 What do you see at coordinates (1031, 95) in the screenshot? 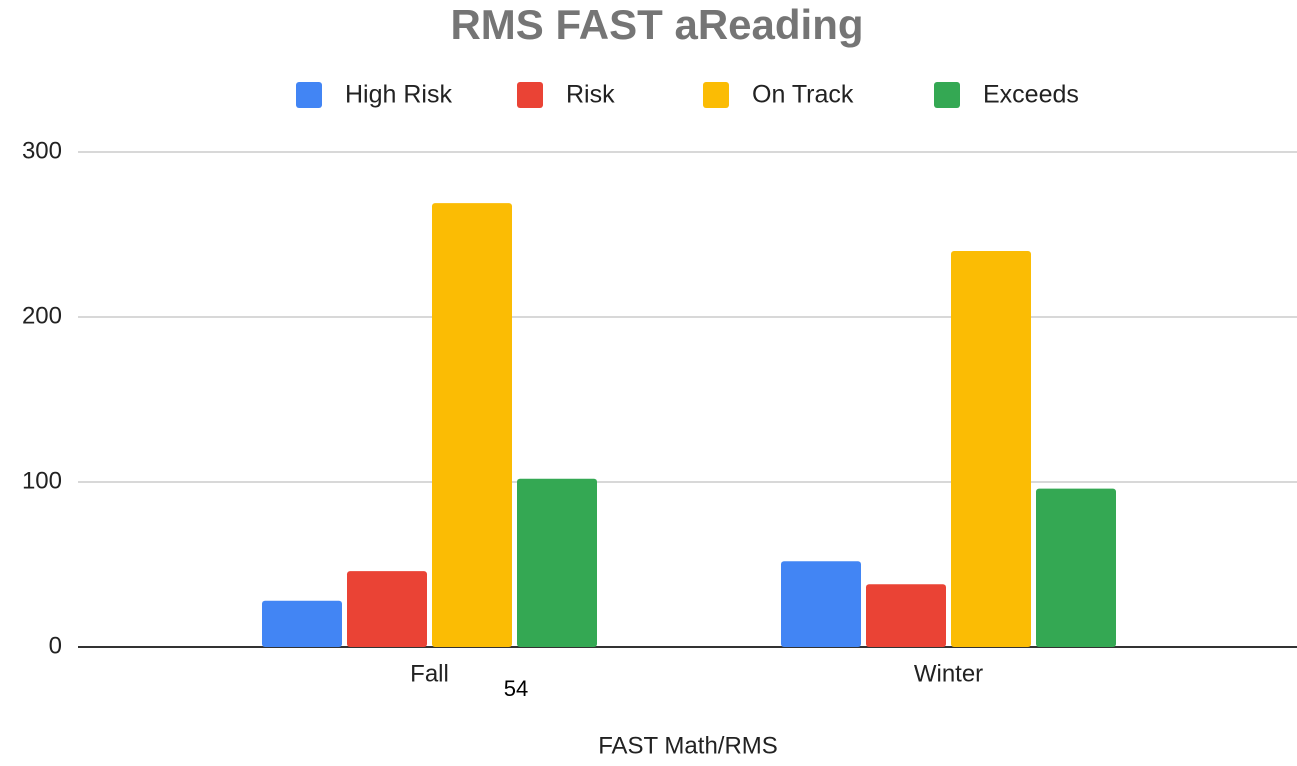
I see `legend-label: Exceeds` at bounding box center [1031, 95].